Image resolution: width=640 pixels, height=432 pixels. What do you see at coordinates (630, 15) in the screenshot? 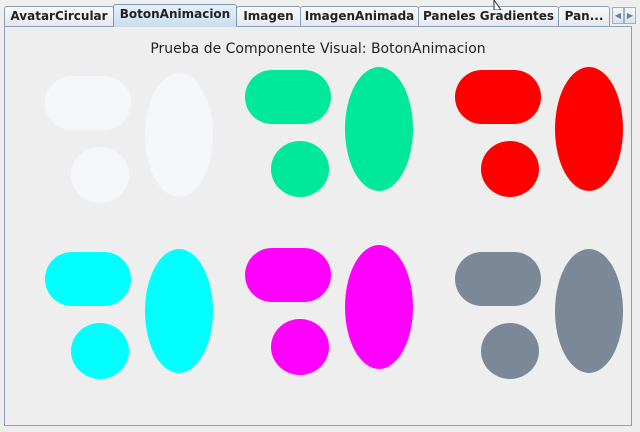
I see `scroll-right-icon: ▶` at bounding box center [630, 15].